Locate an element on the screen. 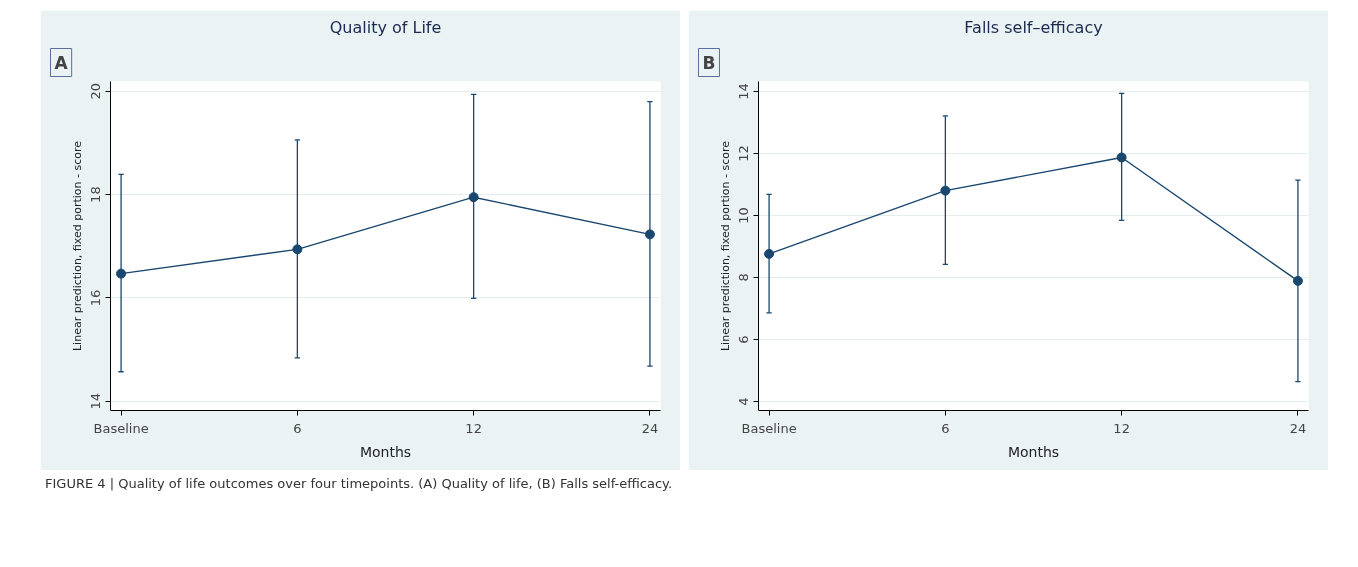 Image resolution: width=1358 pixels, height=567 pixels. y-tick-label: 20 is located at coordinates (96, 91).